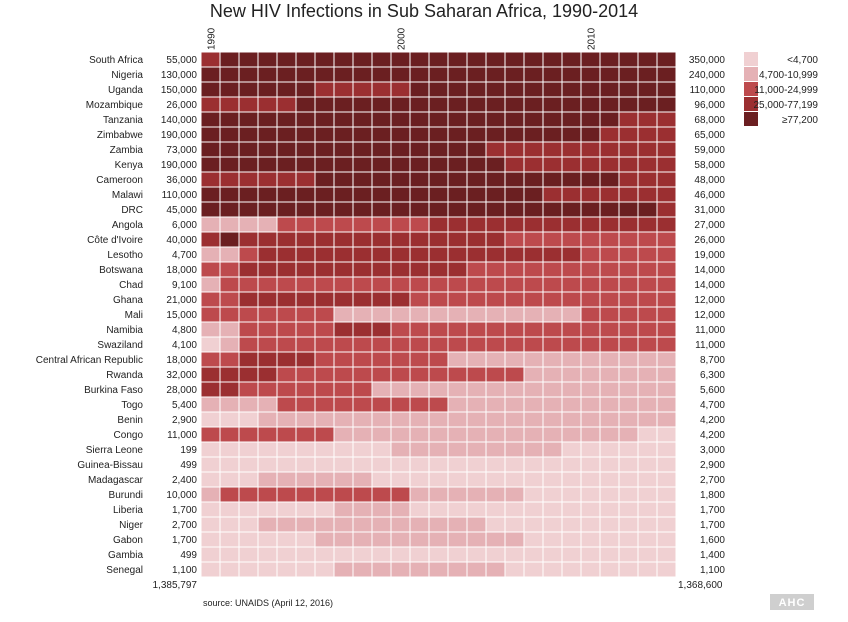 Image resolution: width=848 pixels, height=622 pixels. I want to click on heatmap-row: Ghana 21,000 12,000, so click(419, 299).